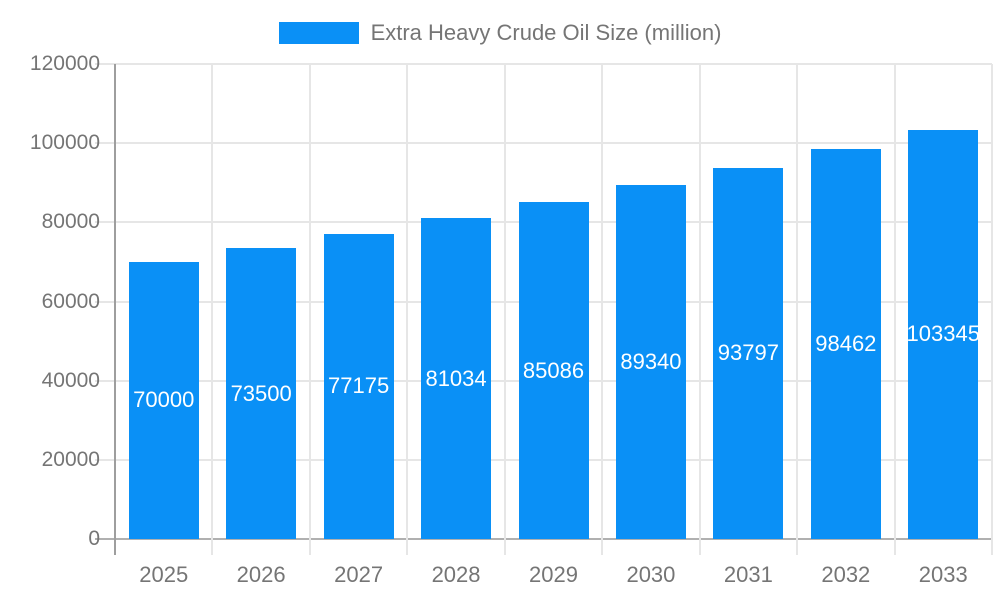  I want to click on x-axis-tick-label: 2033, so click(943, 574).